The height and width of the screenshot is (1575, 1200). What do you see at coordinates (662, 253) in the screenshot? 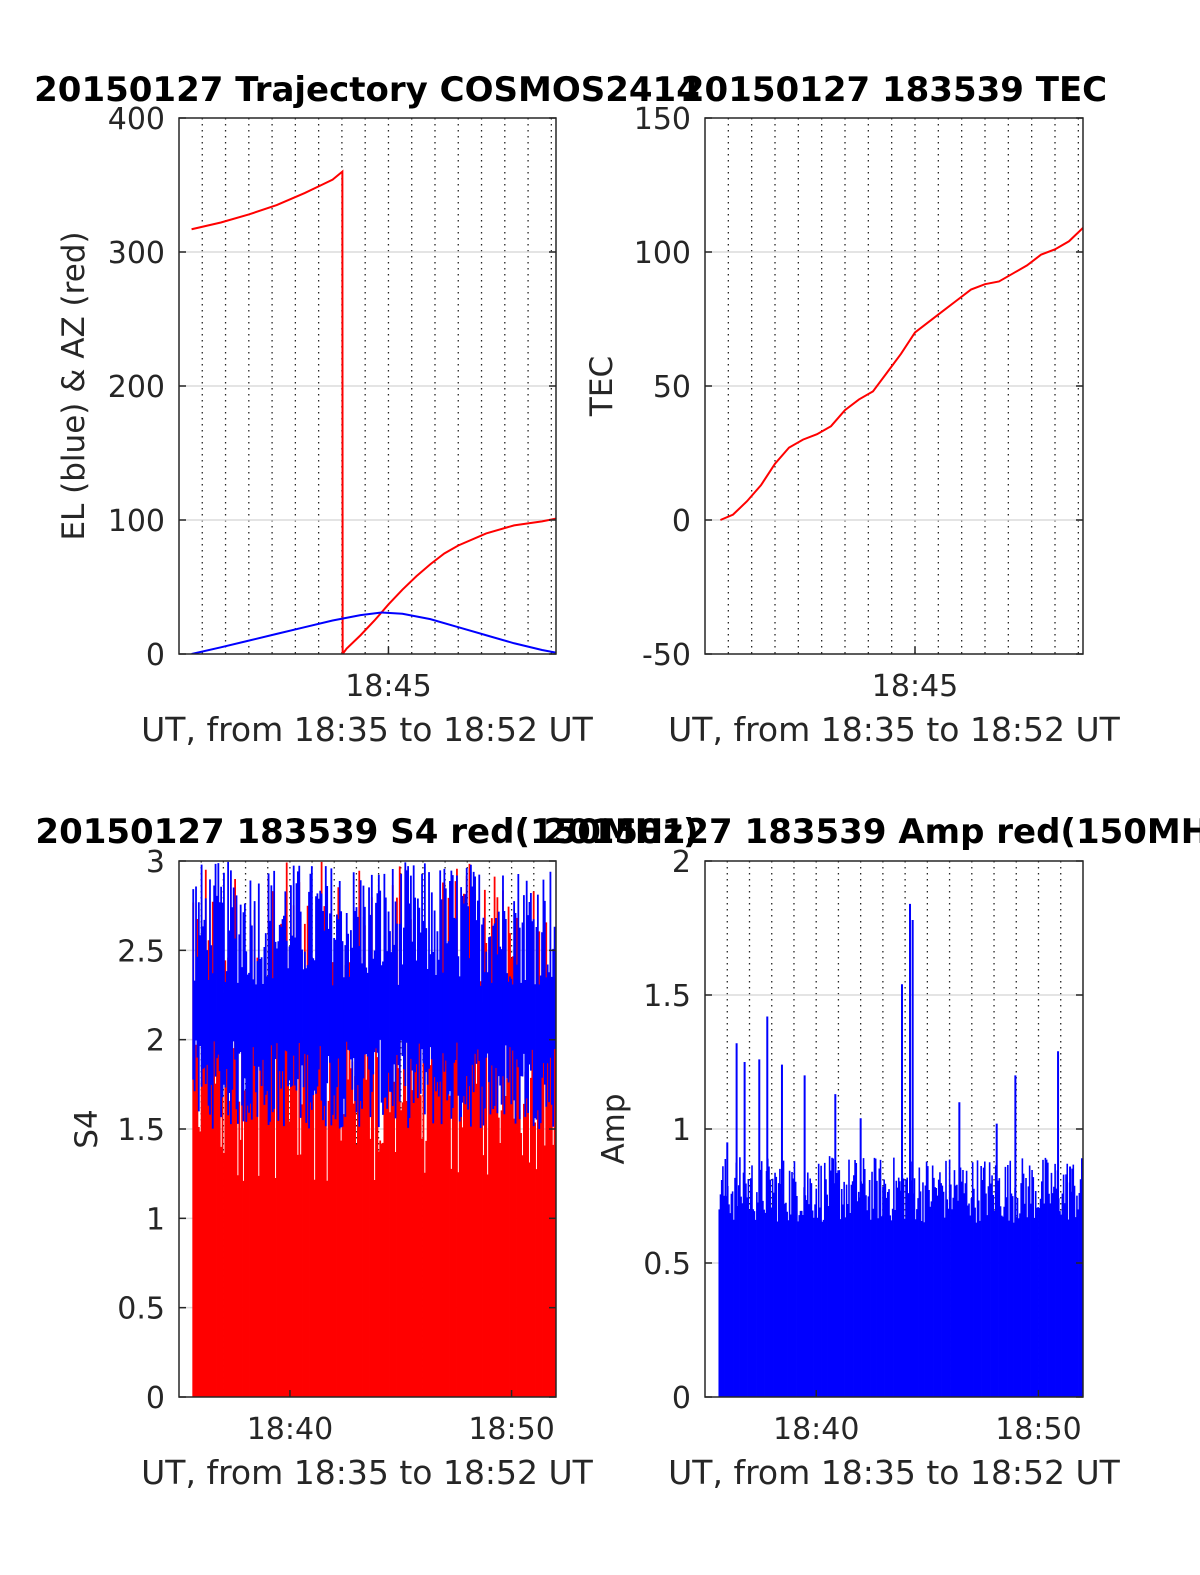
I see `tec-y-tick-label: 100` at bounding box center [662, 253].